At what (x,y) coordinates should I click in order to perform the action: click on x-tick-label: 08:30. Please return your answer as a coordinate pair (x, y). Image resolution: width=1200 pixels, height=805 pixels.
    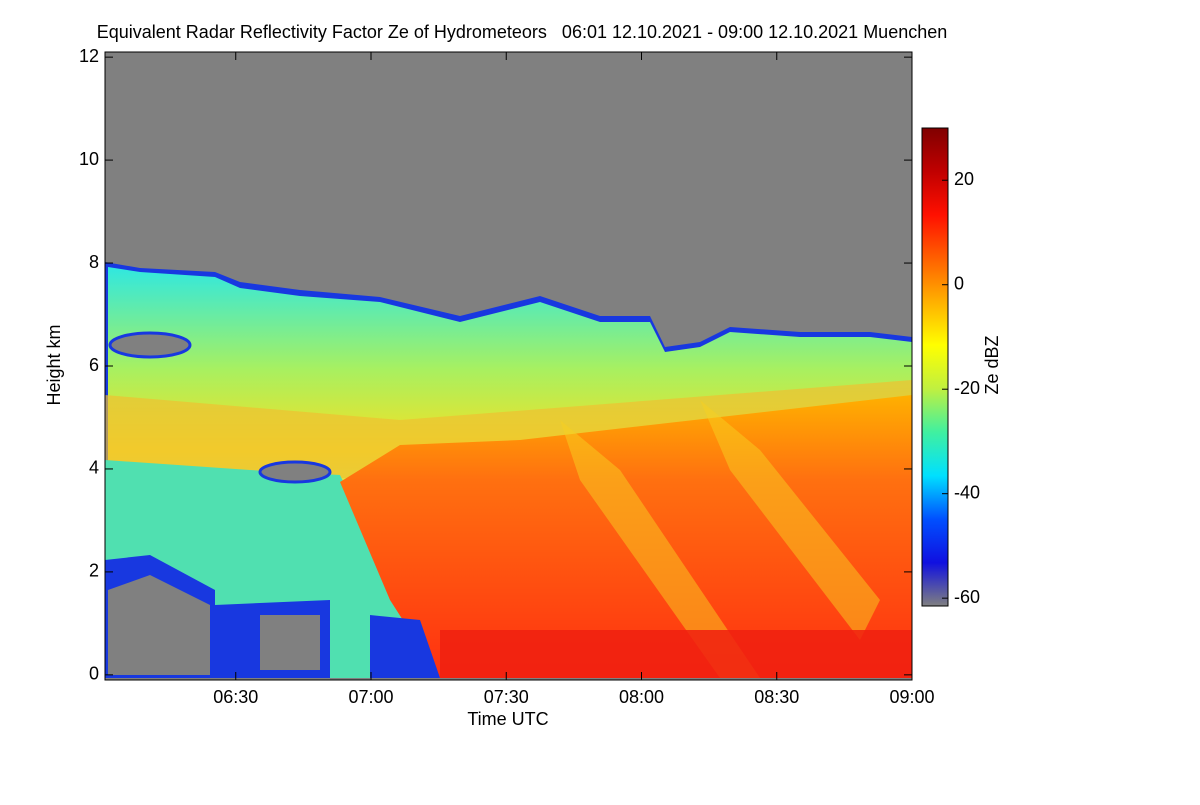
    Looking at the image, I should click on (776, 697).